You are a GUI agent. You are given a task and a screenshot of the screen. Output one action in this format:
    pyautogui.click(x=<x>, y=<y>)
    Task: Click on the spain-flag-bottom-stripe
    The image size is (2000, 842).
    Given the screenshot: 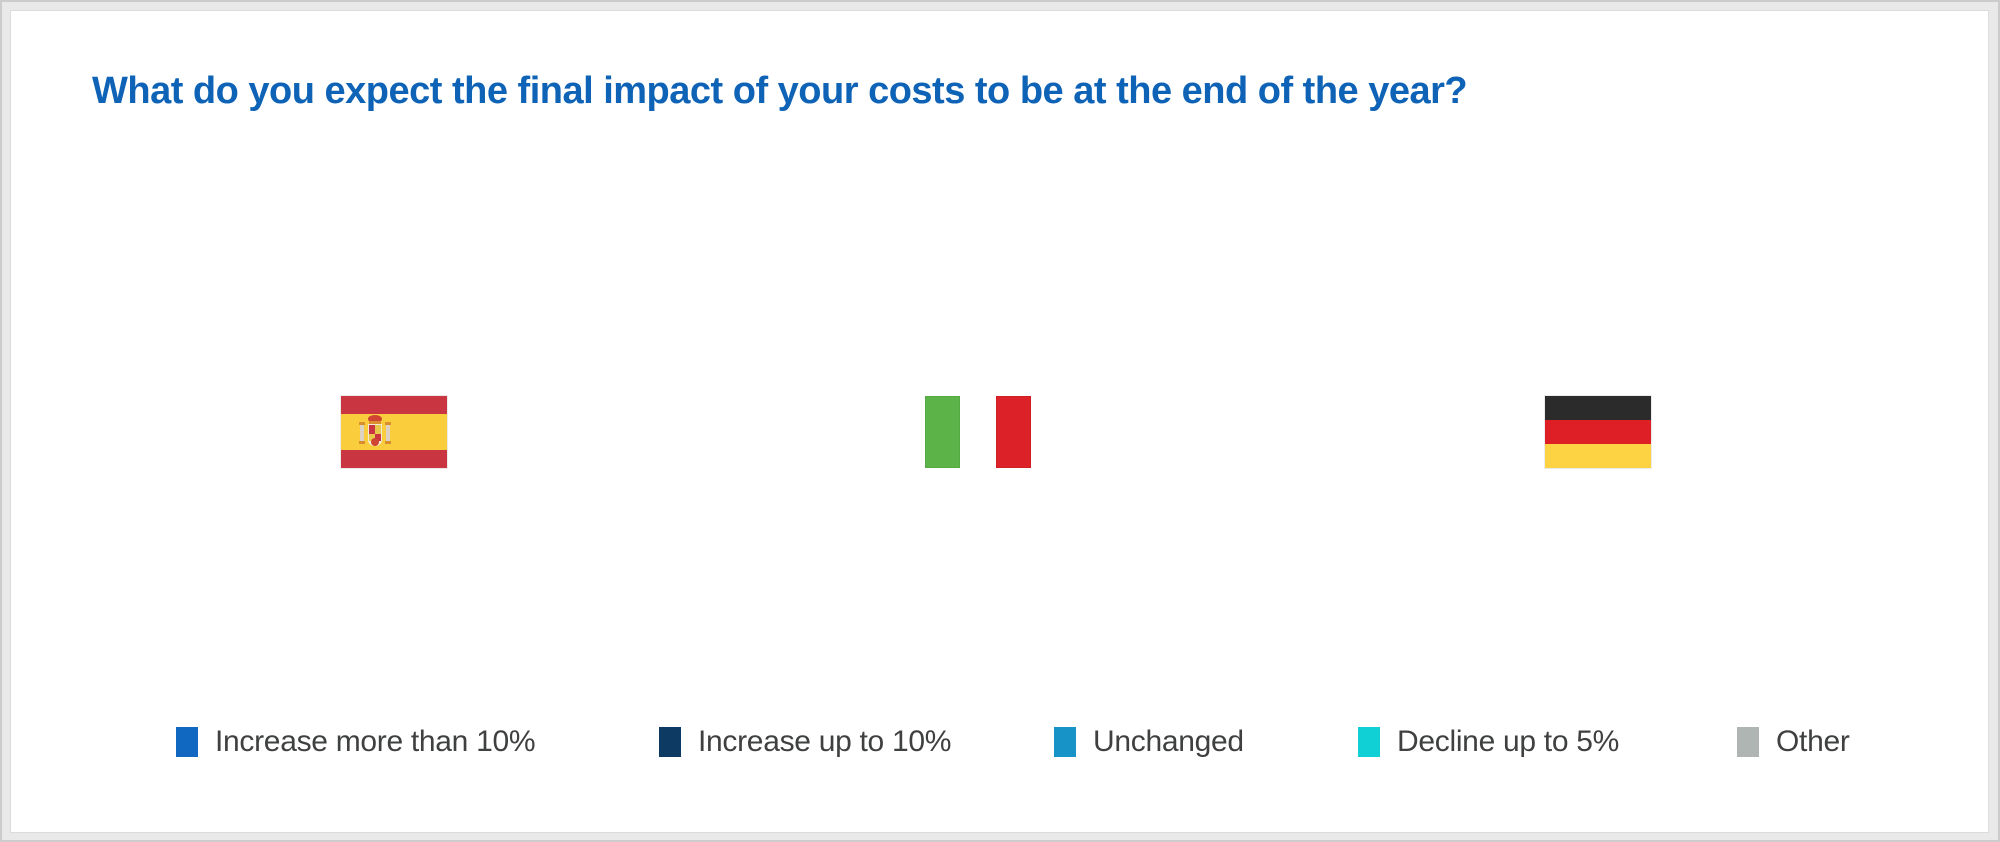 What is the action you would take?
    pyautogui.click(x=394, y=459)
    